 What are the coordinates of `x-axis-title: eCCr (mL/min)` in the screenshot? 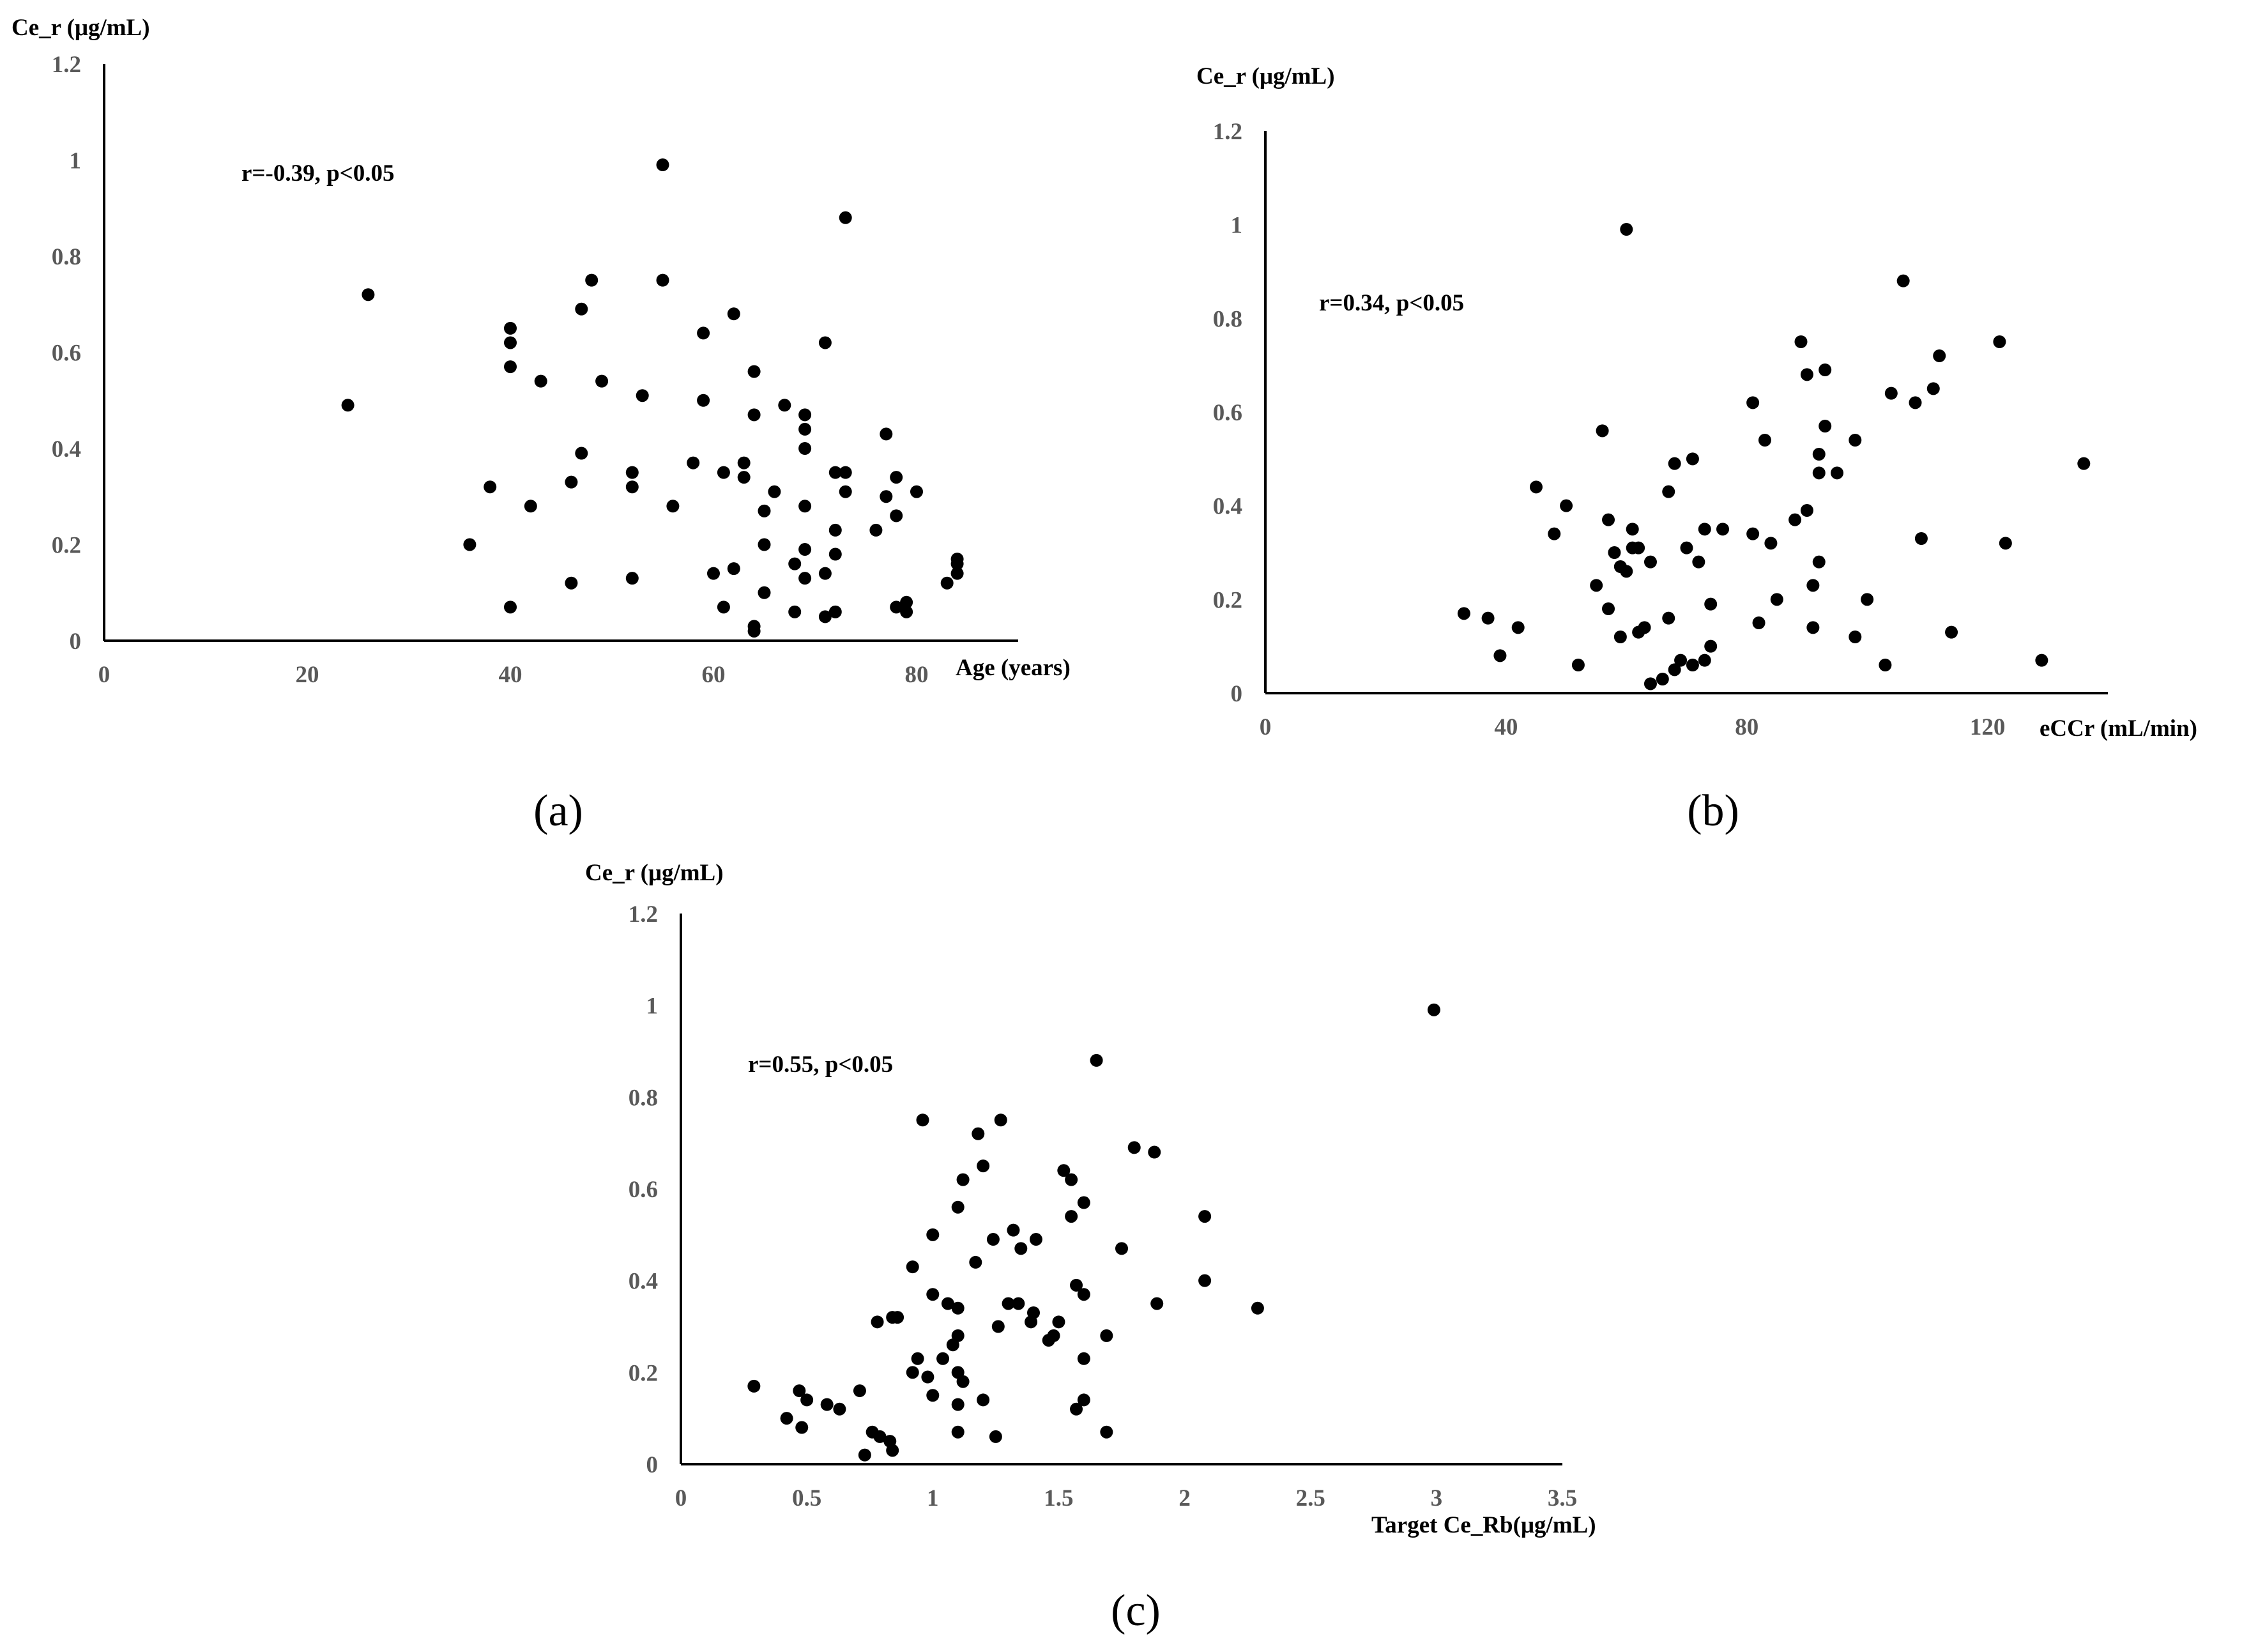 It's located at (2119, 728).